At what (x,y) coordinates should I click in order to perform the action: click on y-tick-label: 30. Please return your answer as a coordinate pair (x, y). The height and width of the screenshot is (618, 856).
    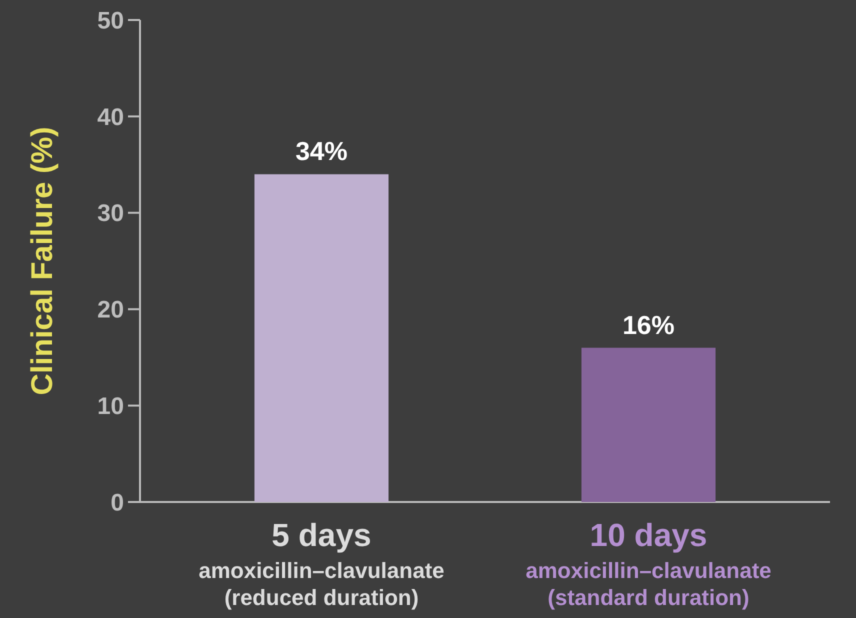
    Looking at the image, I should click on (110, 214).